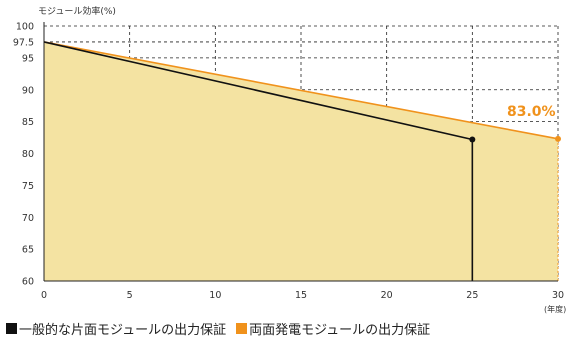  Describe the element at coordinates (28, 282) in the screenshot. I see `y-tick-label: 60` at that location.